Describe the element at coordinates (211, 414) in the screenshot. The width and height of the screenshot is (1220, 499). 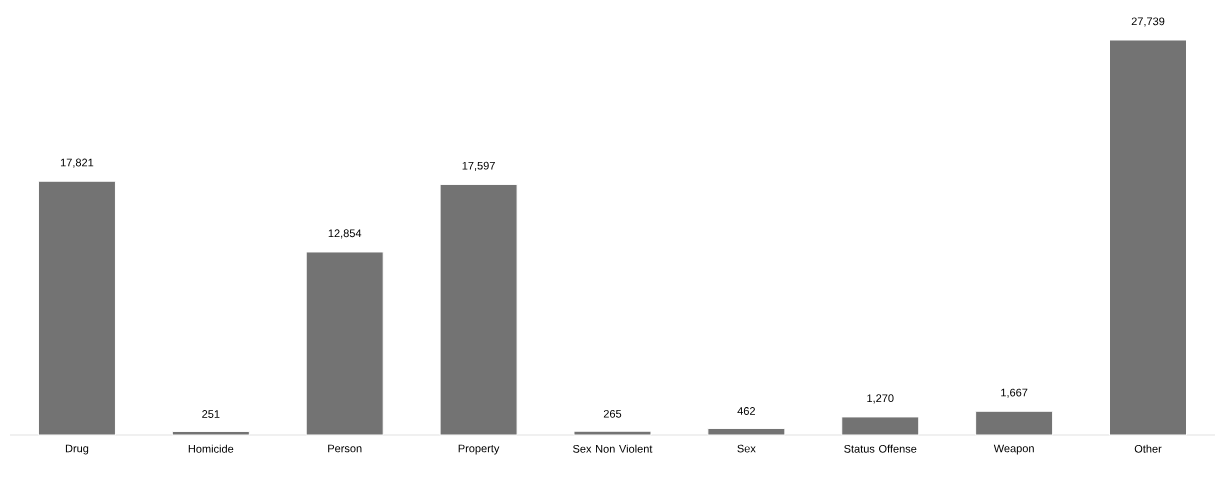
I see `data-label: 251` at that location.